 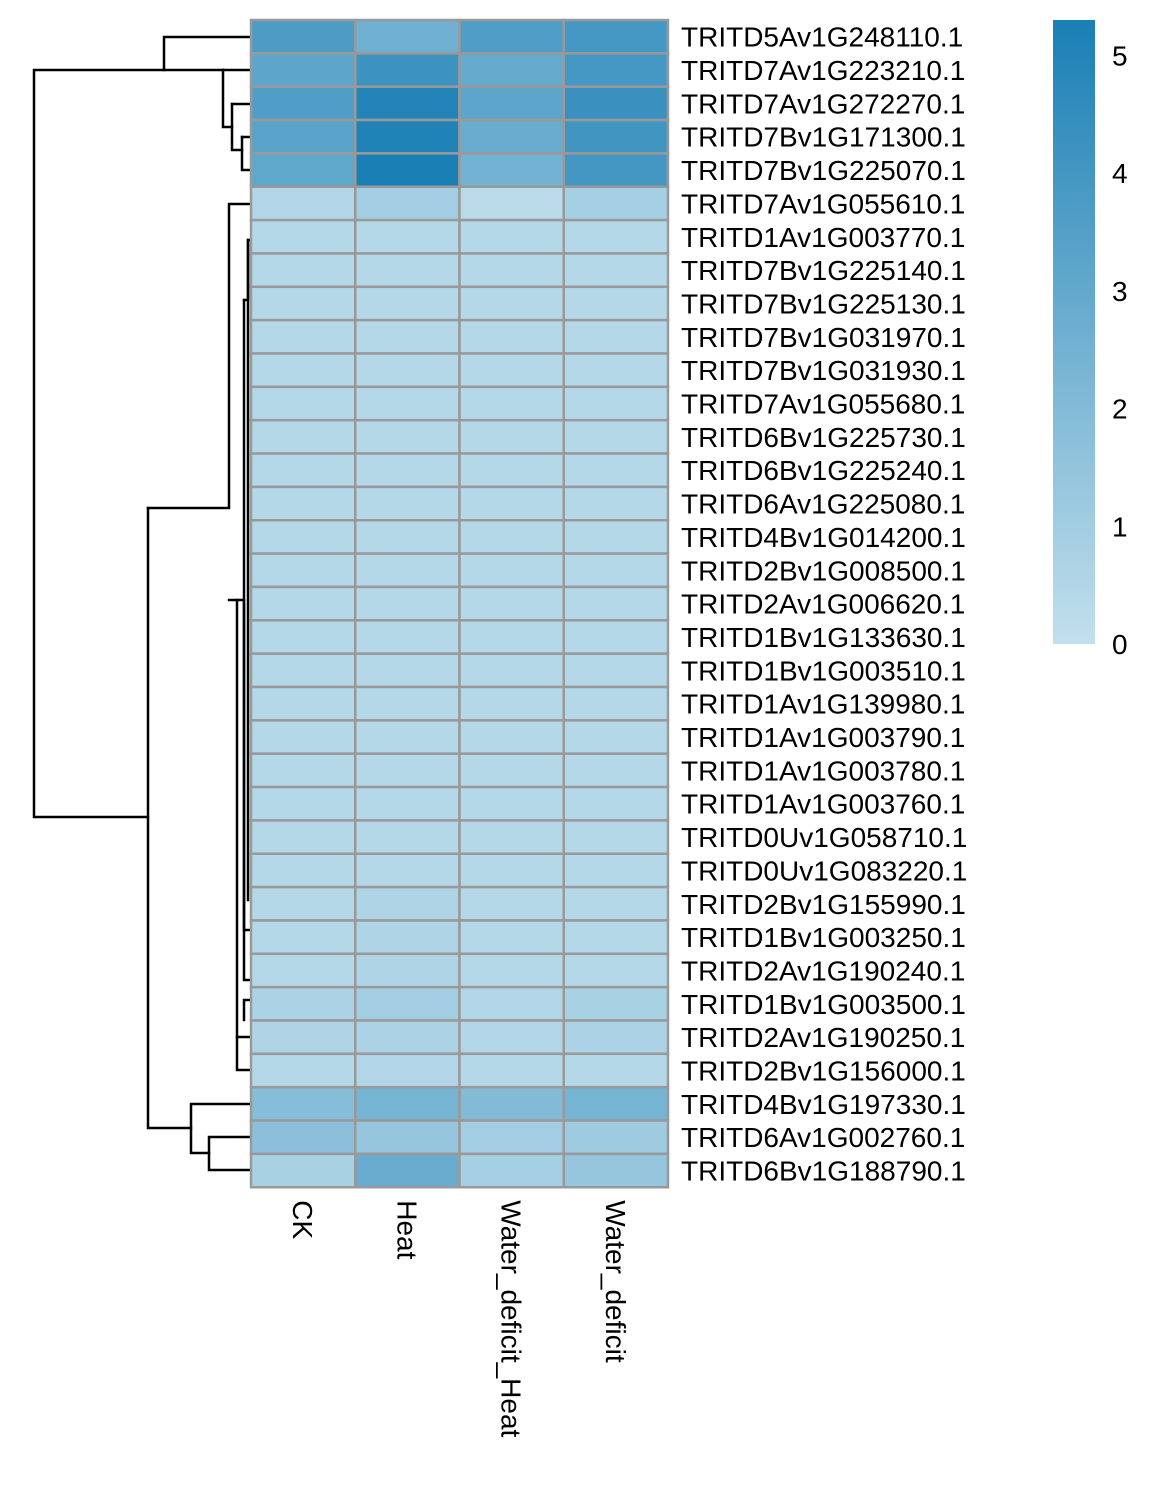 What do you see at coordinates (823, 637) in the screenshot?
I see `row-label: TRITD1Bv1G133630.1` at bounding box center [823, 637].